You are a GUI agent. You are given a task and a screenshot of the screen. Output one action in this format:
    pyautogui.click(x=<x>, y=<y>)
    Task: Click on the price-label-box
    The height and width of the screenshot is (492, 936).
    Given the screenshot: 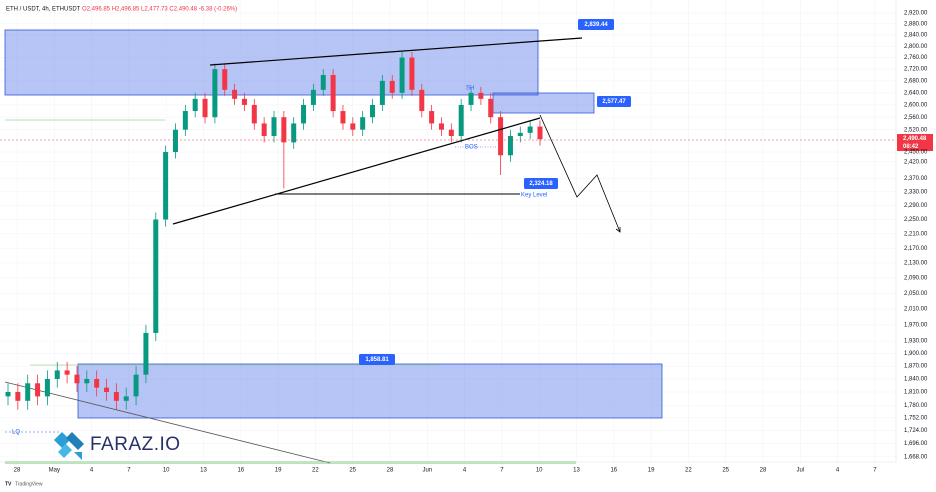 What is the action you would take?
    pyautogui.click(x=915, y=142)
    